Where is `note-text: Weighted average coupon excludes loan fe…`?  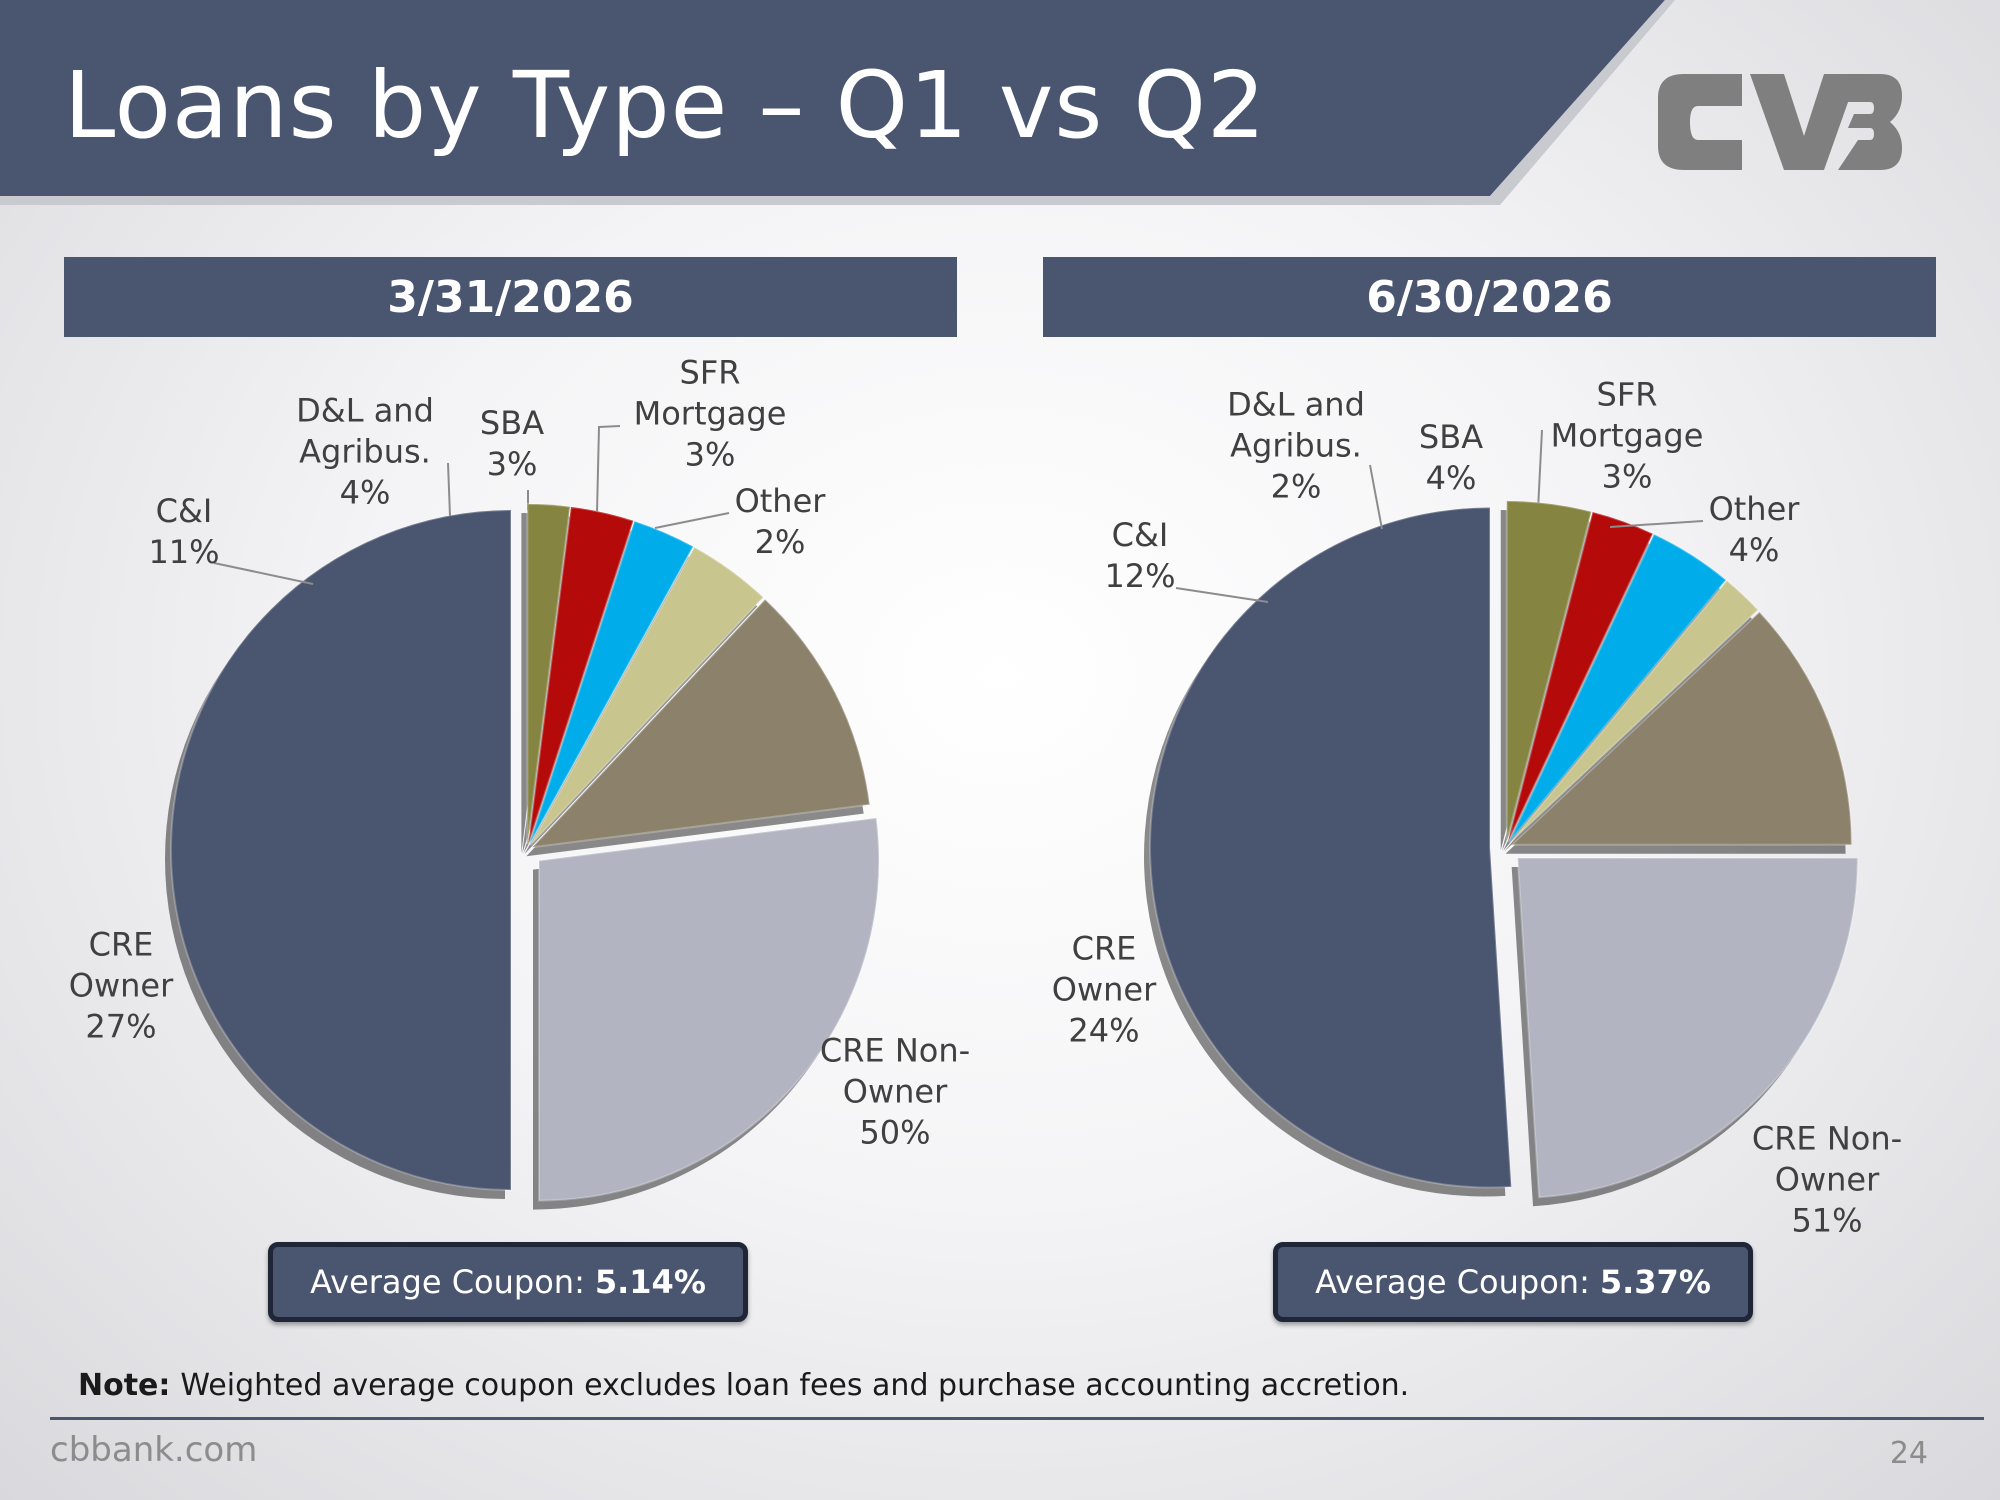 note-text: Weighted average coupon excludes loan fe… is located at coordinates (795, 1385).